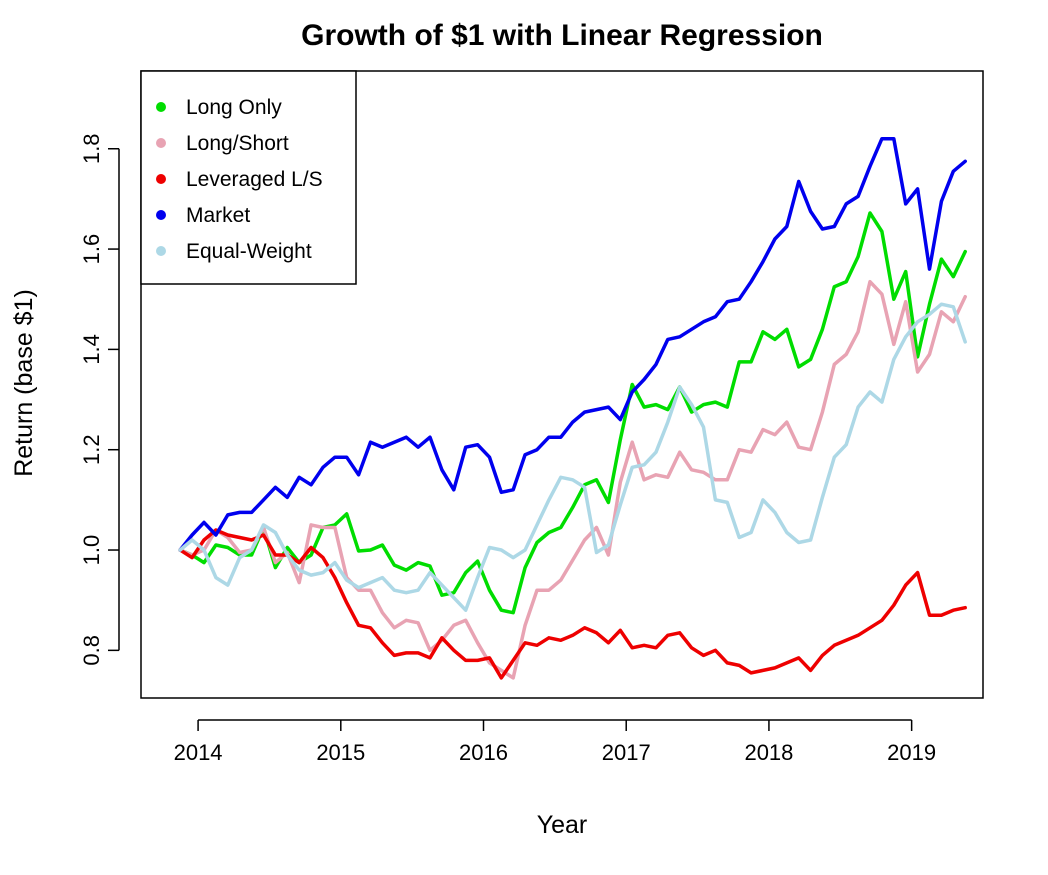 The width and height of the screenshot is (1048, 875). What do you see at coordinates (562, 35) in the screenshot?
I see `chart-title: Growth of $1 with Linear Regression` at bounding box center [562, 35].